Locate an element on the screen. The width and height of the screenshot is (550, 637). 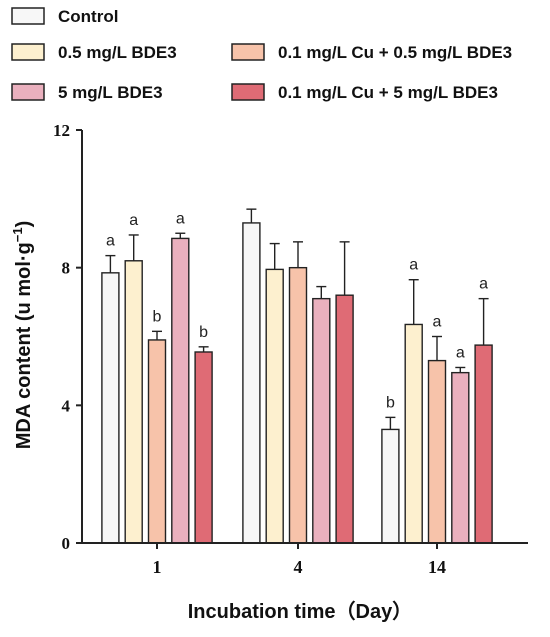
y-axis-title-superscript: −1 is located at coordinates (17, 234).